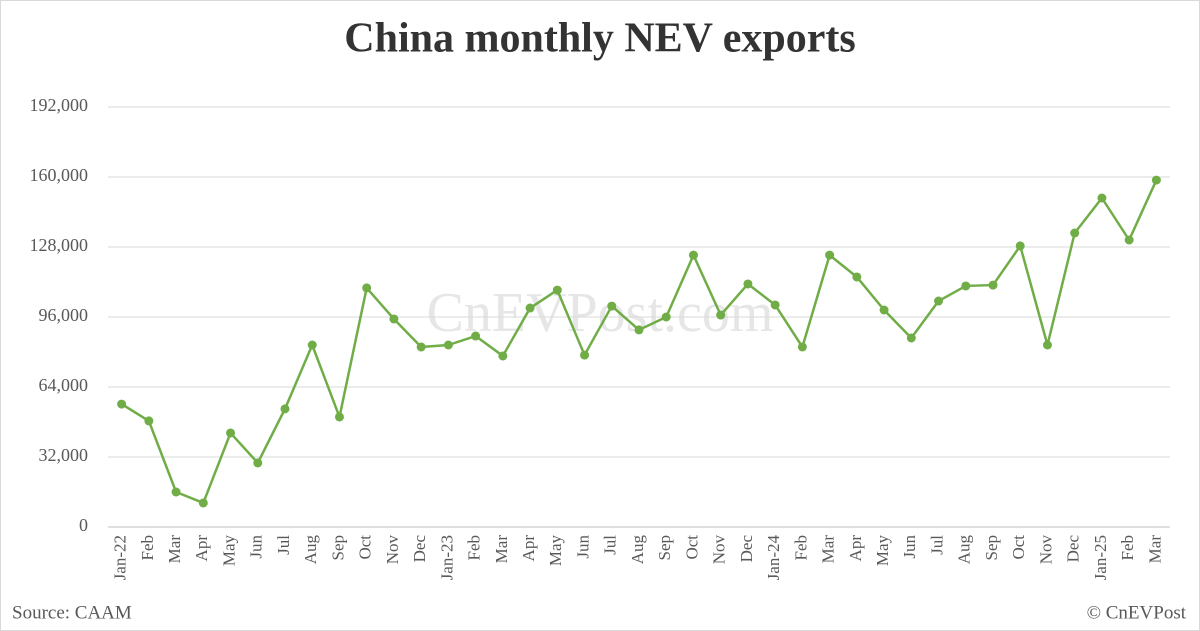 The image size is (1200, 631). What do you see at coordinates (59, 175) in the screenshot?
I see `y-tick-label: 160,000` at bounding box center [59, 175].